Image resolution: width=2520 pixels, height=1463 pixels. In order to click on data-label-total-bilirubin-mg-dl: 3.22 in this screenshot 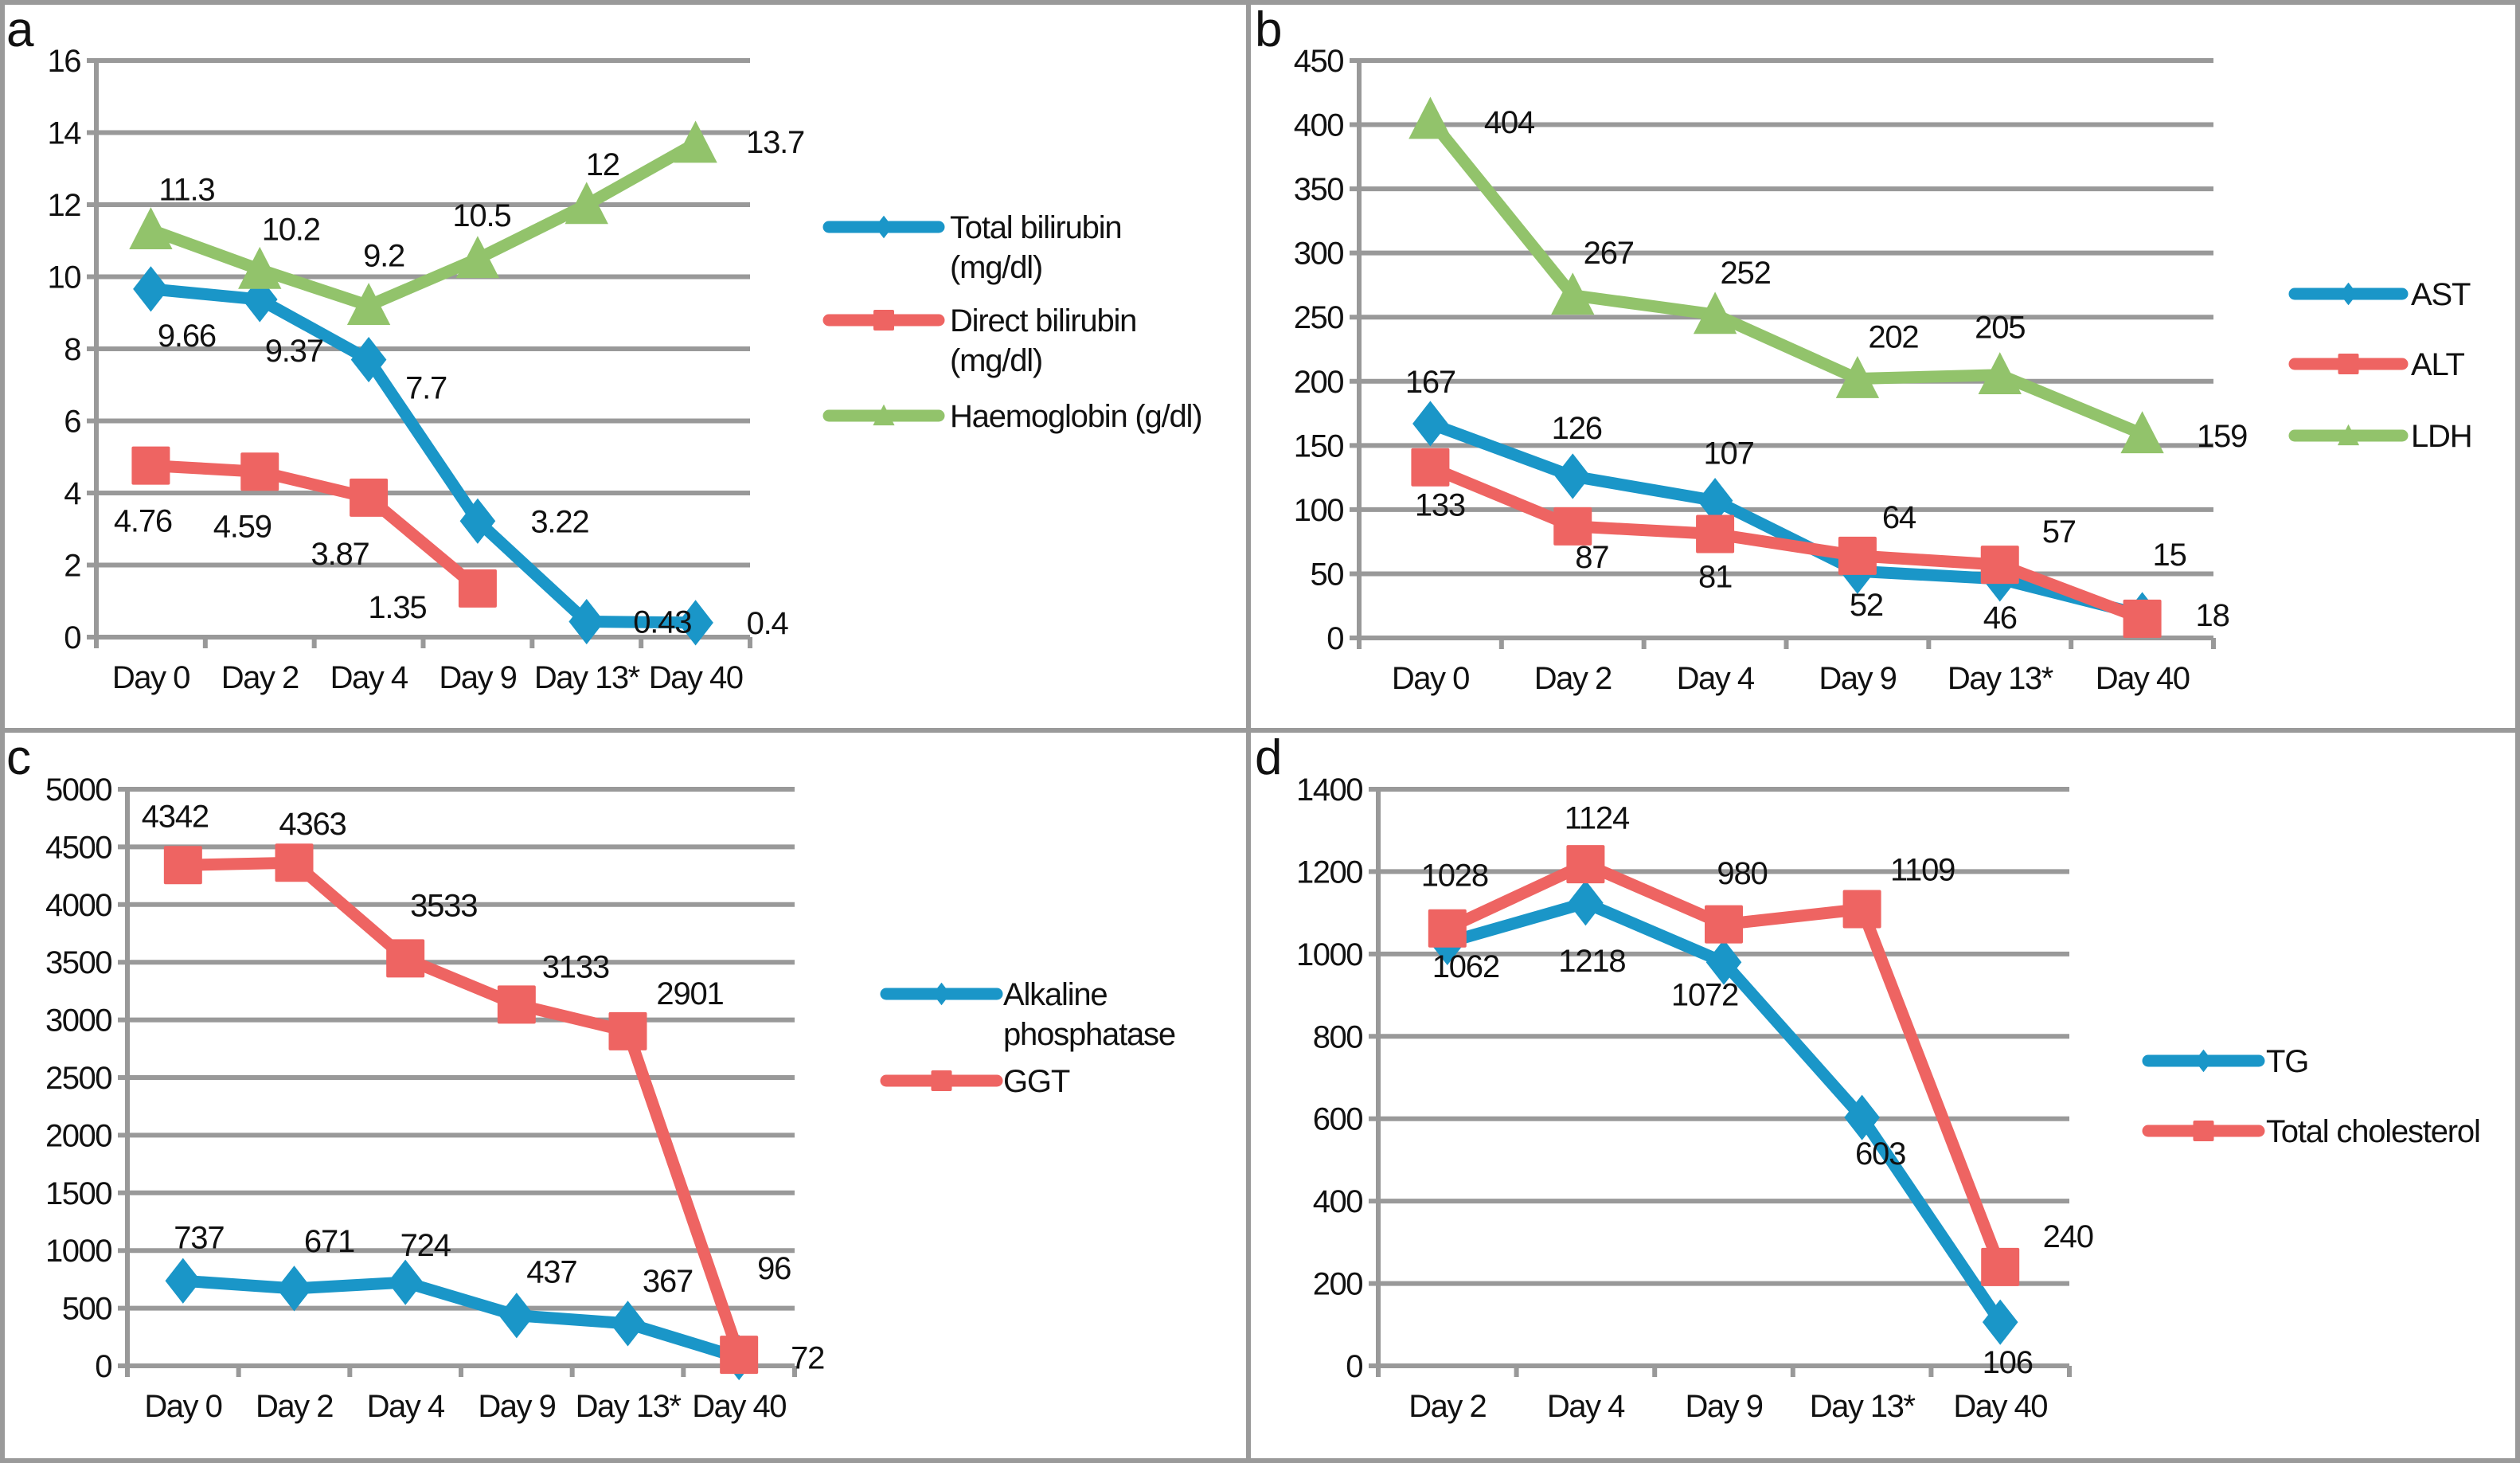, I will do `click(559, 521)`.